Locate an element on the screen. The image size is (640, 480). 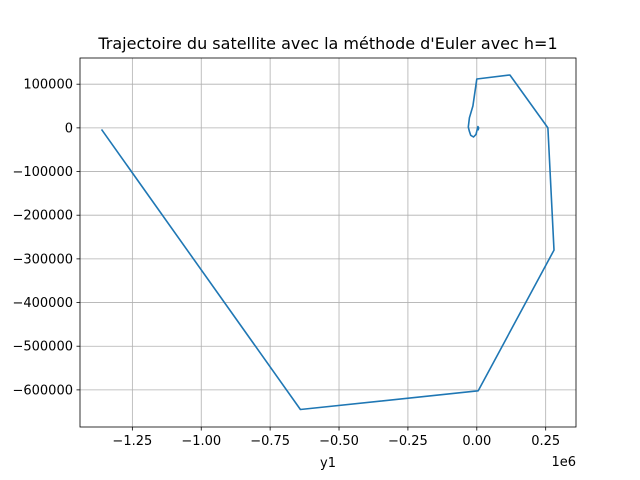
y-tick-label: −300000 is located at coordinates (42, 259).